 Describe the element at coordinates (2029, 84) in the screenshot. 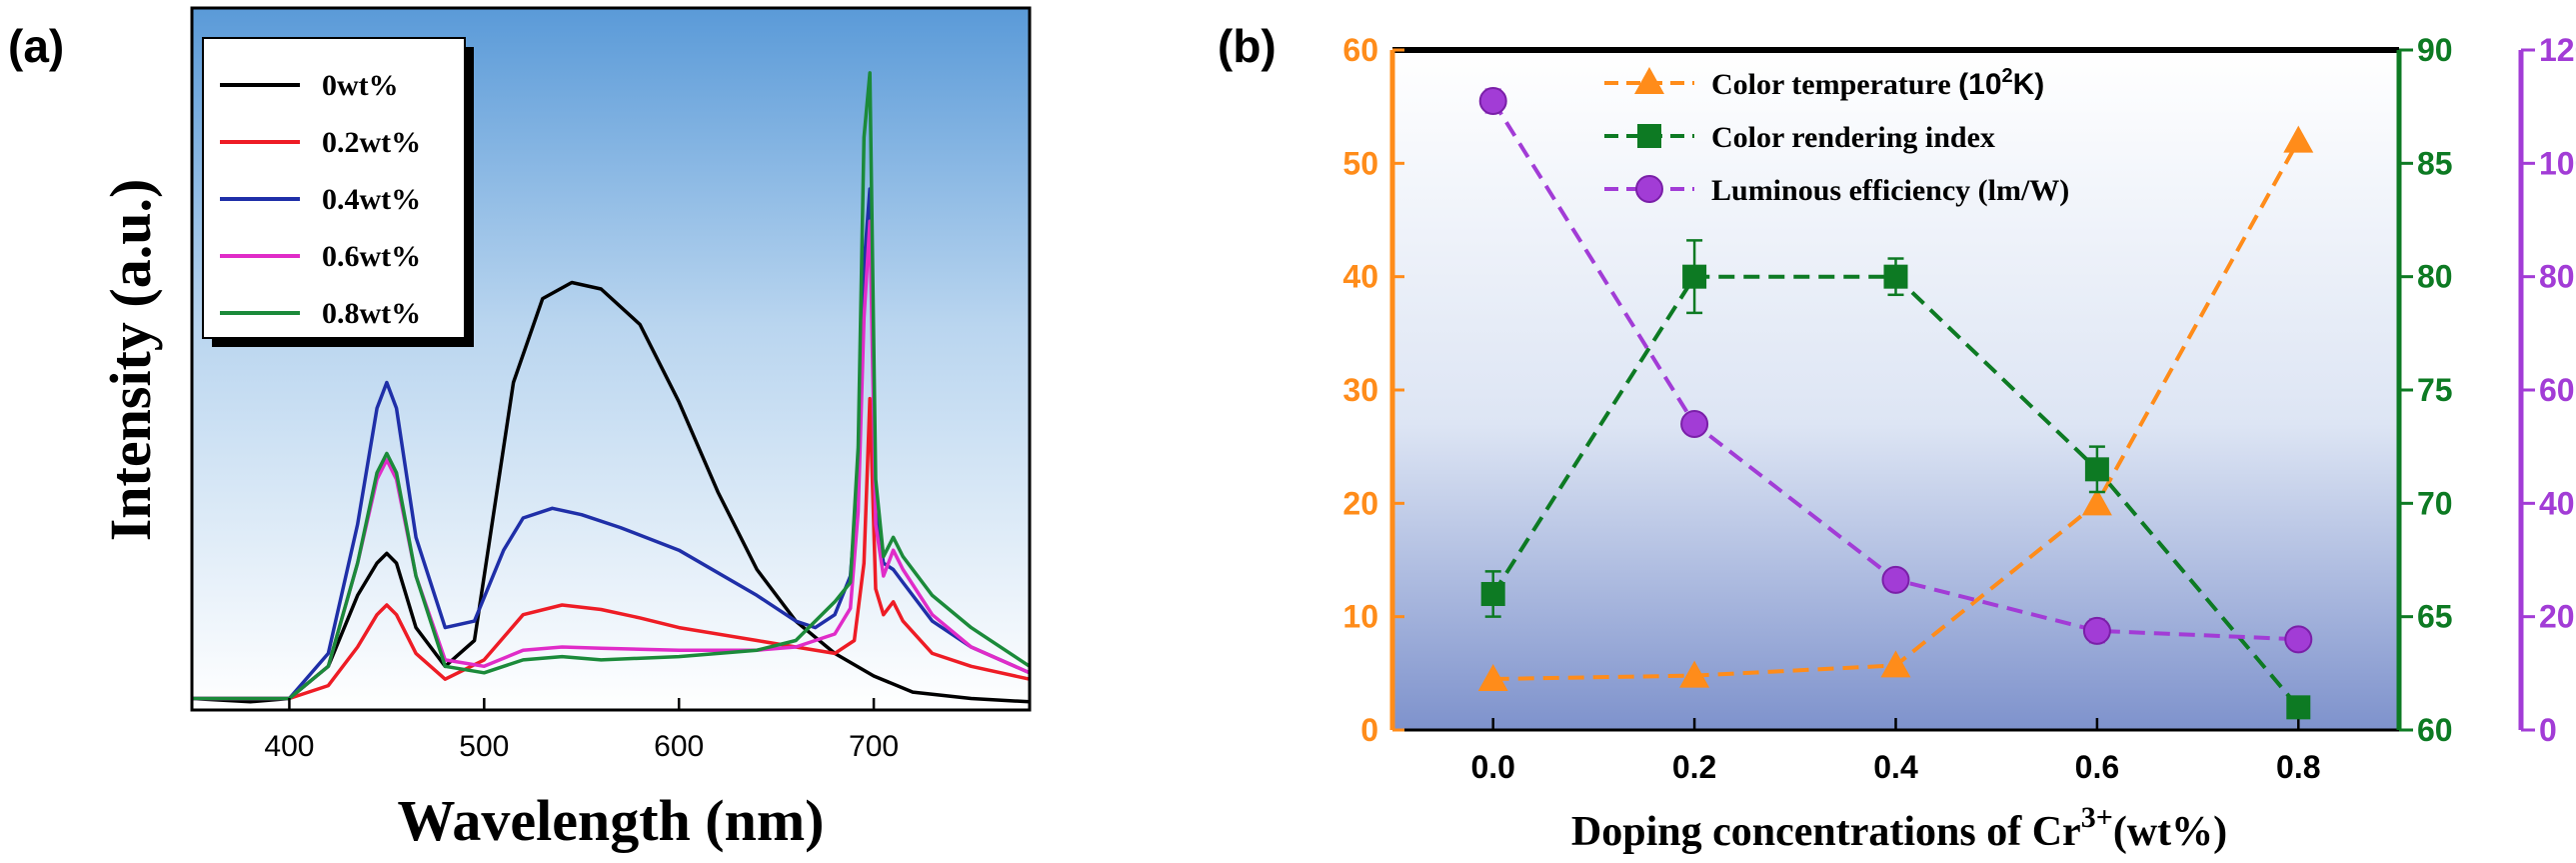

I see `legend-label-ct-end: K)` at that location.